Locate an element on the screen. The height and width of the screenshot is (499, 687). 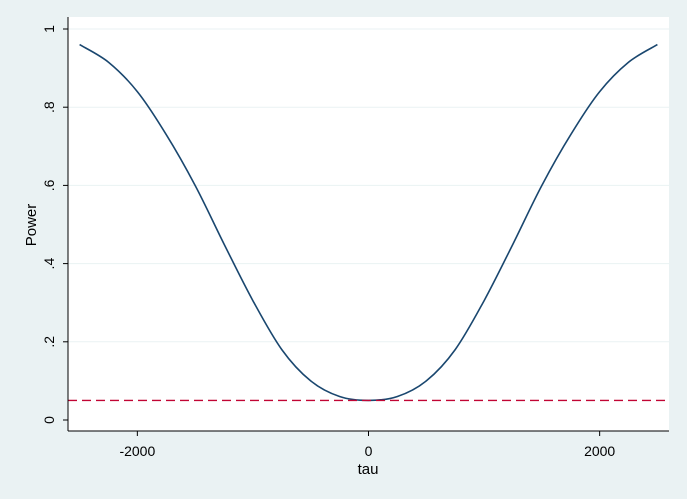
x-axis-ticks: -2000 0 2000 is located at coordinates (367, 445).